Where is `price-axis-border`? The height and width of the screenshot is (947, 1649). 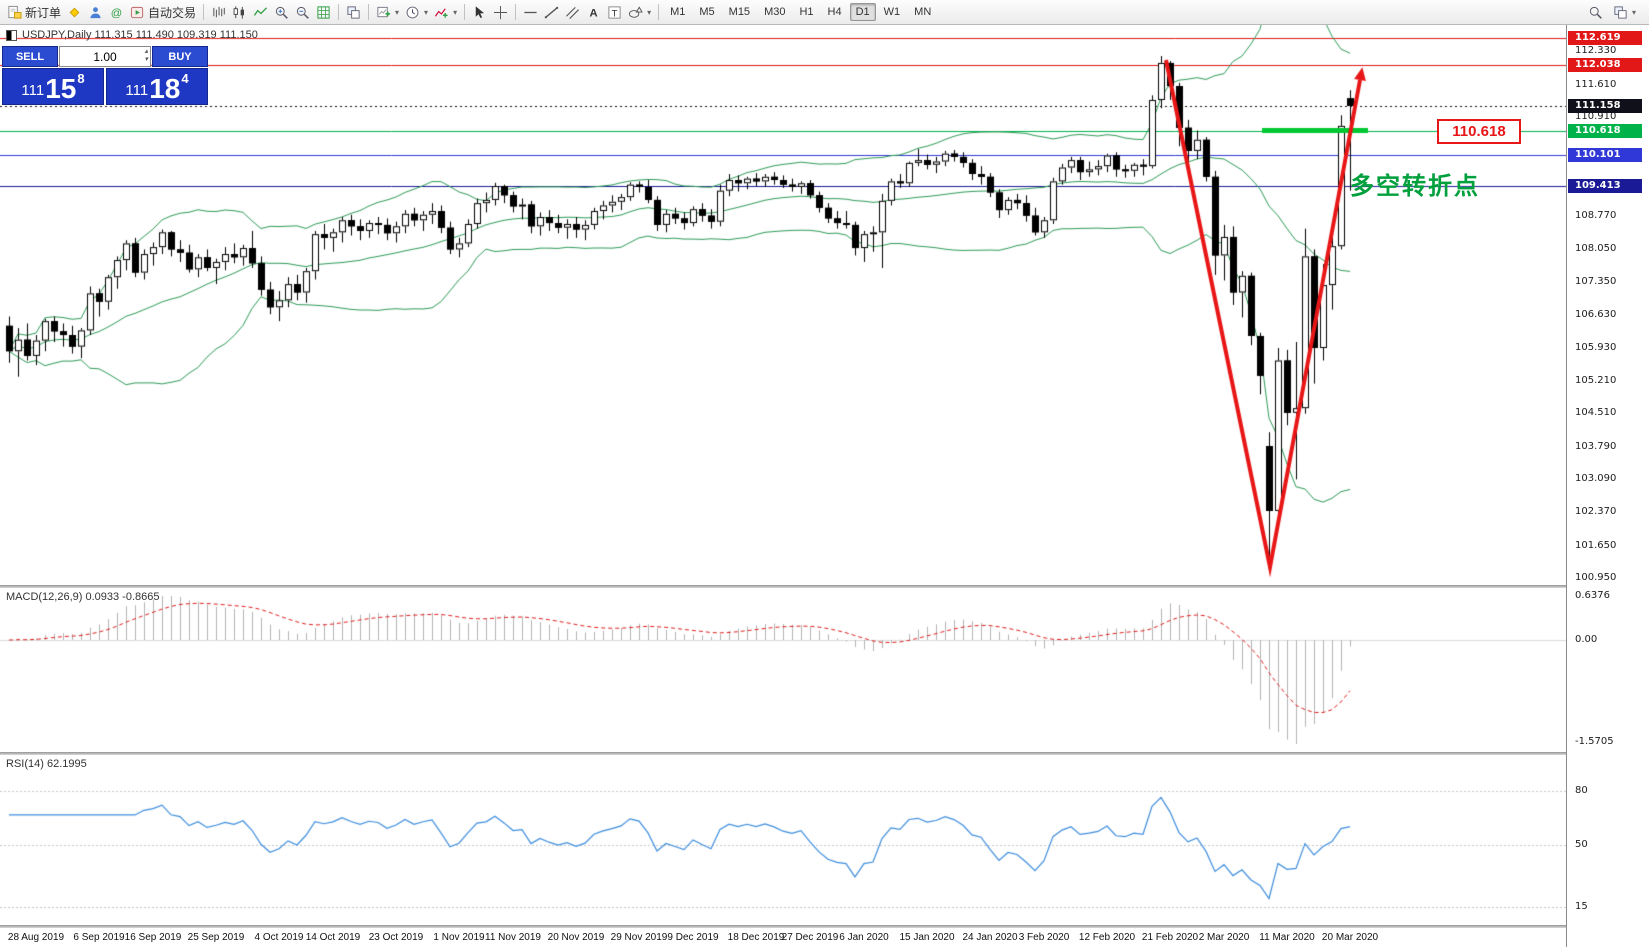 price-axis-border is located at coordinates (1566, 486).